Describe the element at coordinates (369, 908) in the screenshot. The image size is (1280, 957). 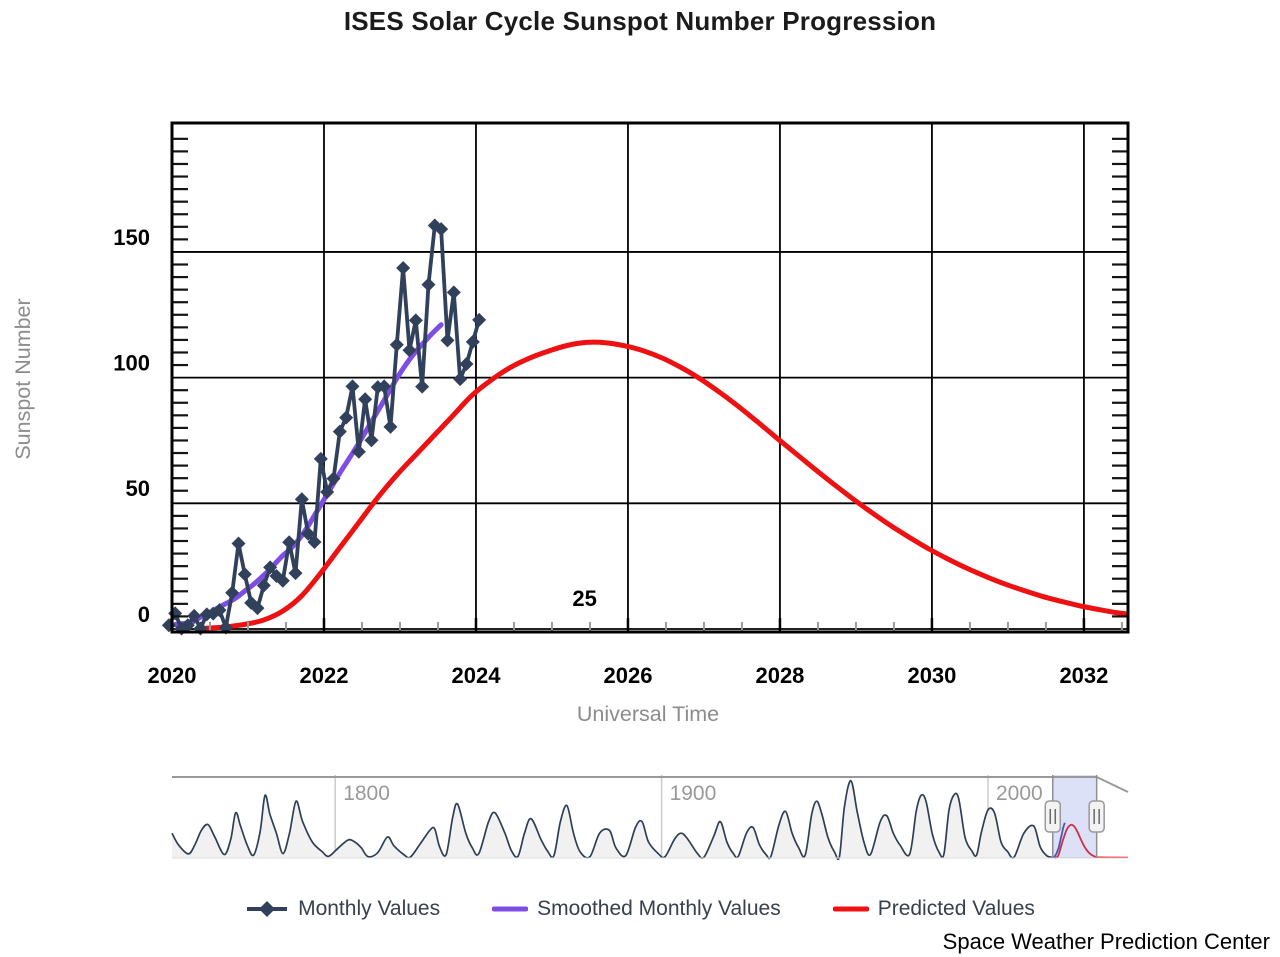
I see `legend-label-monthly-values: Monthly Values` at that location.